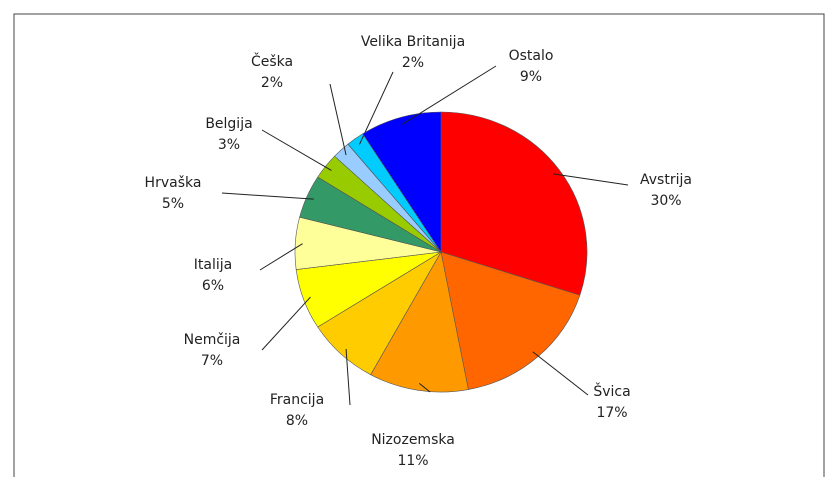  What do you see at coordinates (611, 391) in the screenshot?
I see `slice-label: Švica` at bounding box center [611, 391].